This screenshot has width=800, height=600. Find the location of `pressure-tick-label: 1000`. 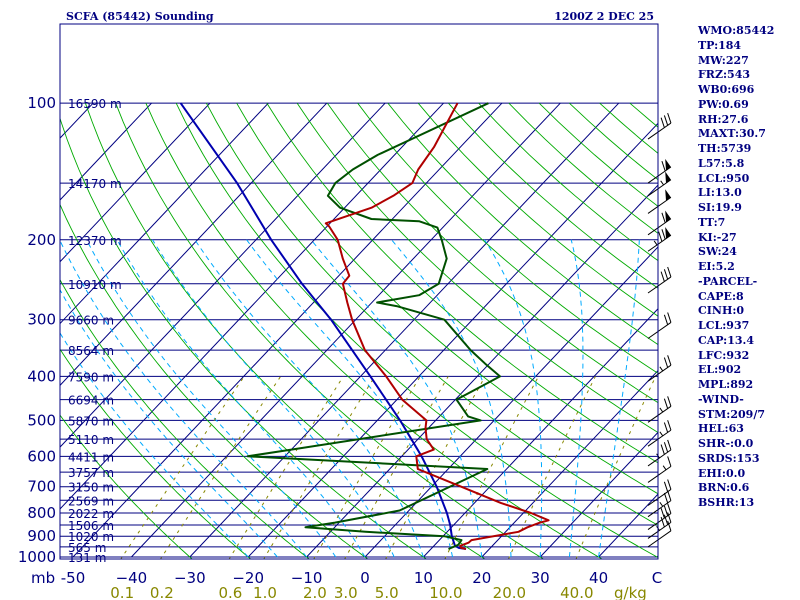

pressure-tick-label: 1000 is located at coordinates (37, 557).